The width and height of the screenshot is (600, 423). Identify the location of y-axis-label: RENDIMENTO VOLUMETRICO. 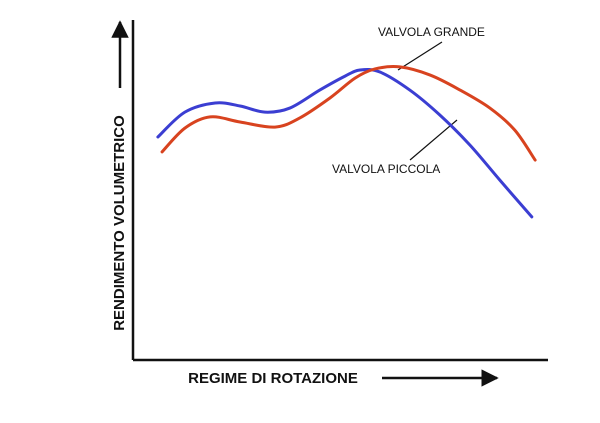
(119, 223).